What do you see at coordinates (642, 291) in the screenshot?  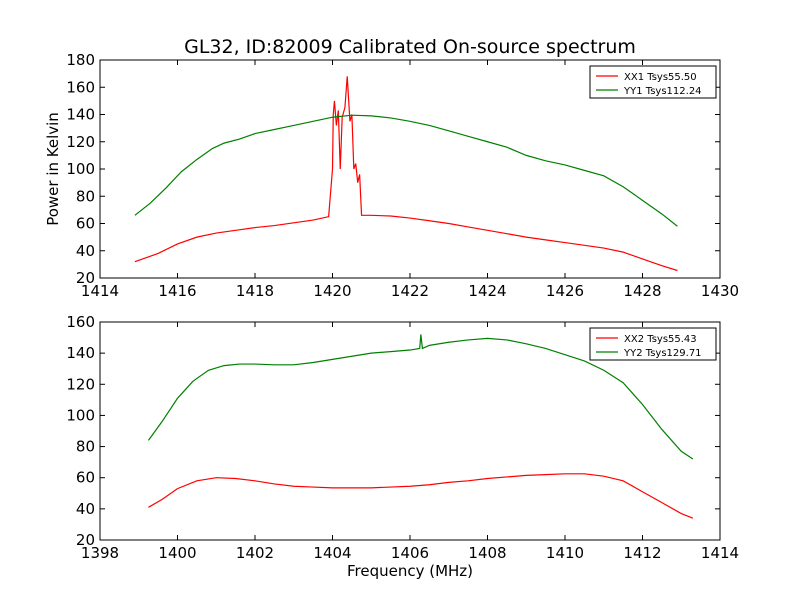 I see `x-tick-label: 1428` at bounding box center [642, 291].